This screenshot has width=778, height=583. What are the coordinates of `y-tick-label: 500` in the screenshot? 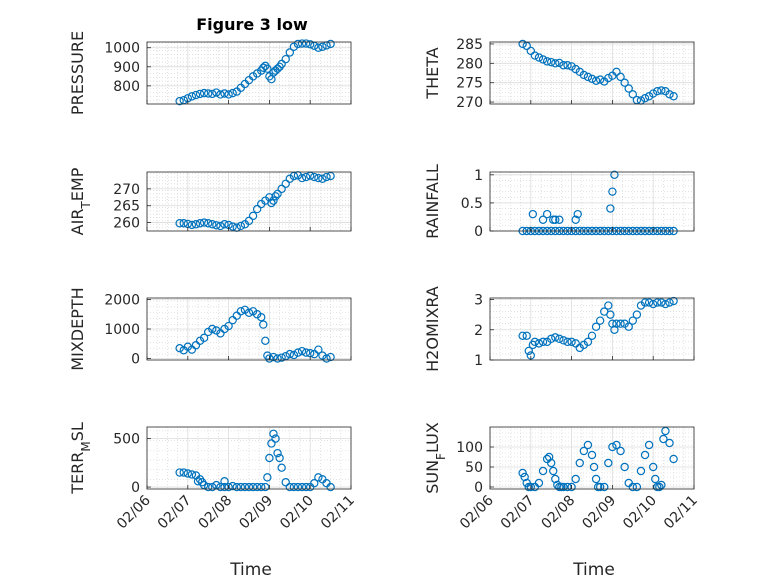 It's located at (126, 440).